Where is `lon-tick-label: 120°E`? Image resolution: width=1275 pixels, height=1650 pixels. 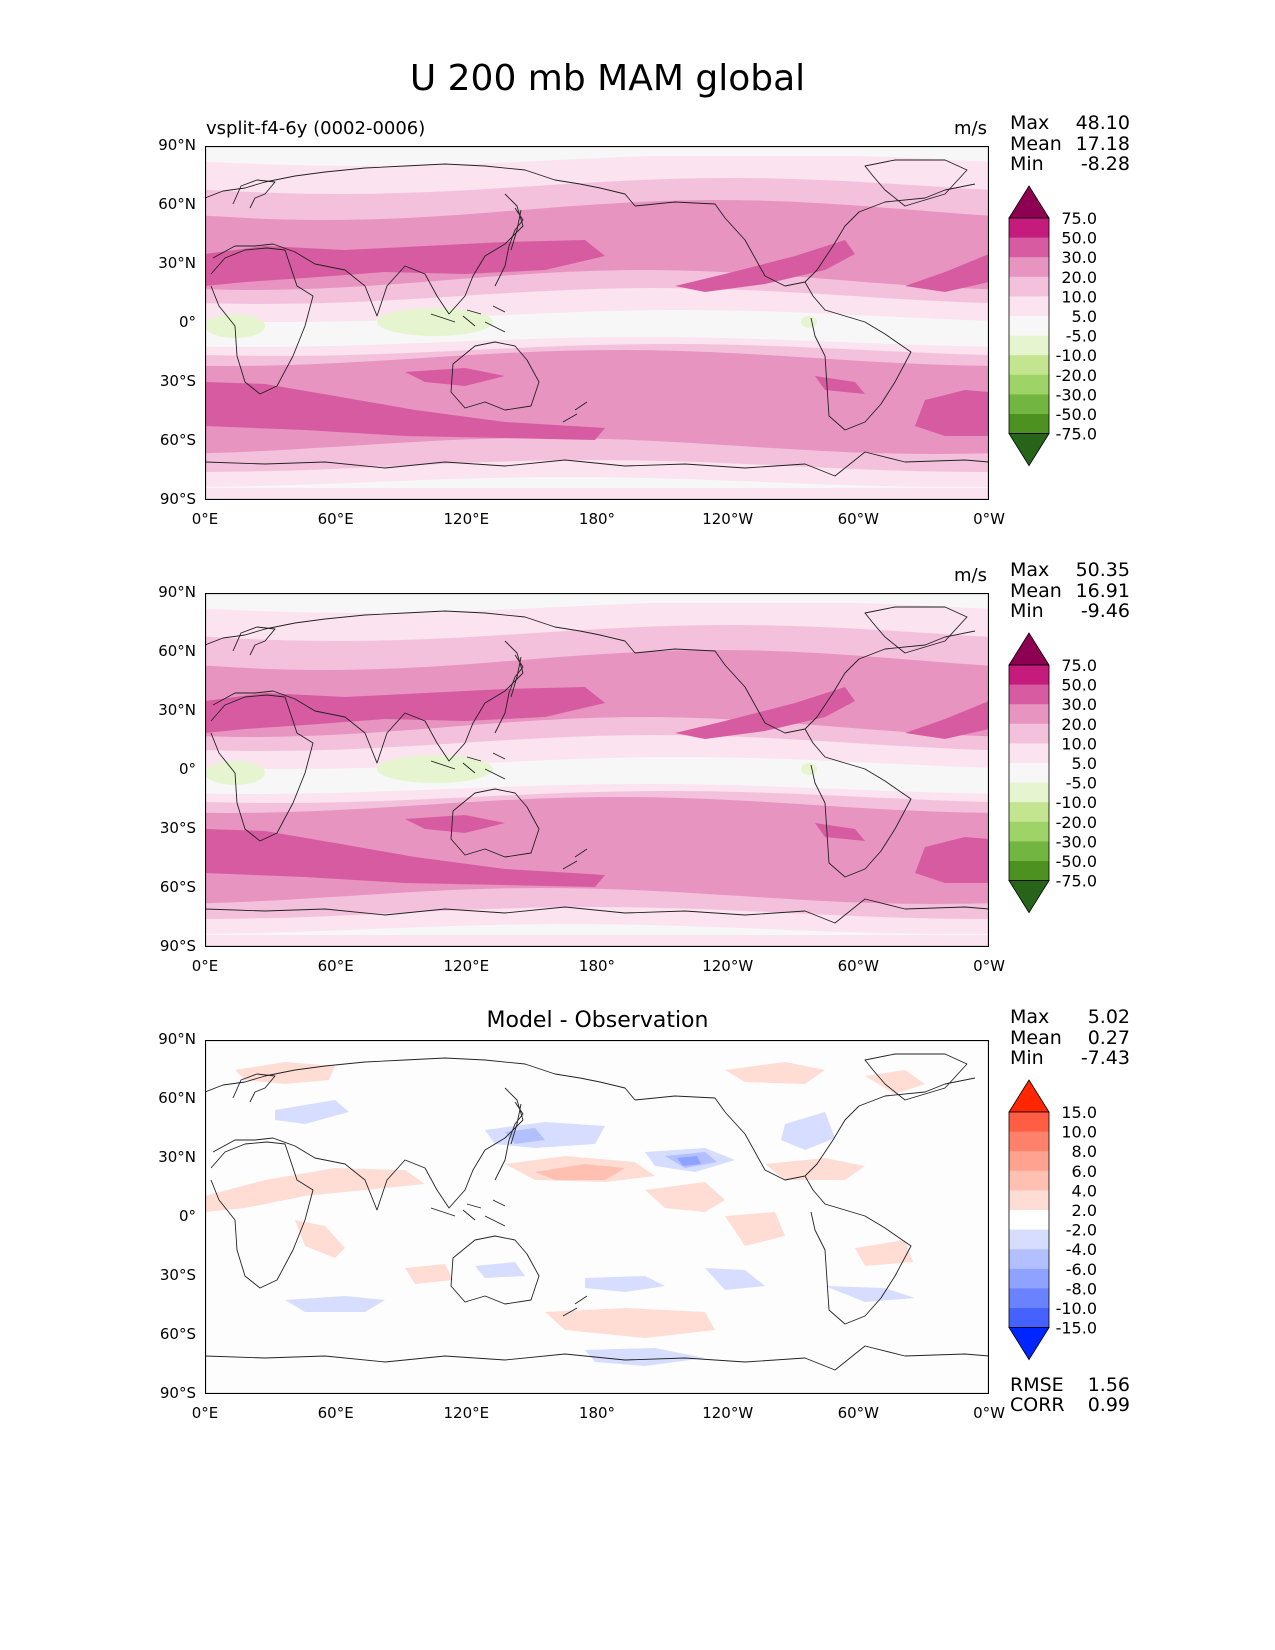
lon-tick-label: 120°E is located at coordinates (466, 519).